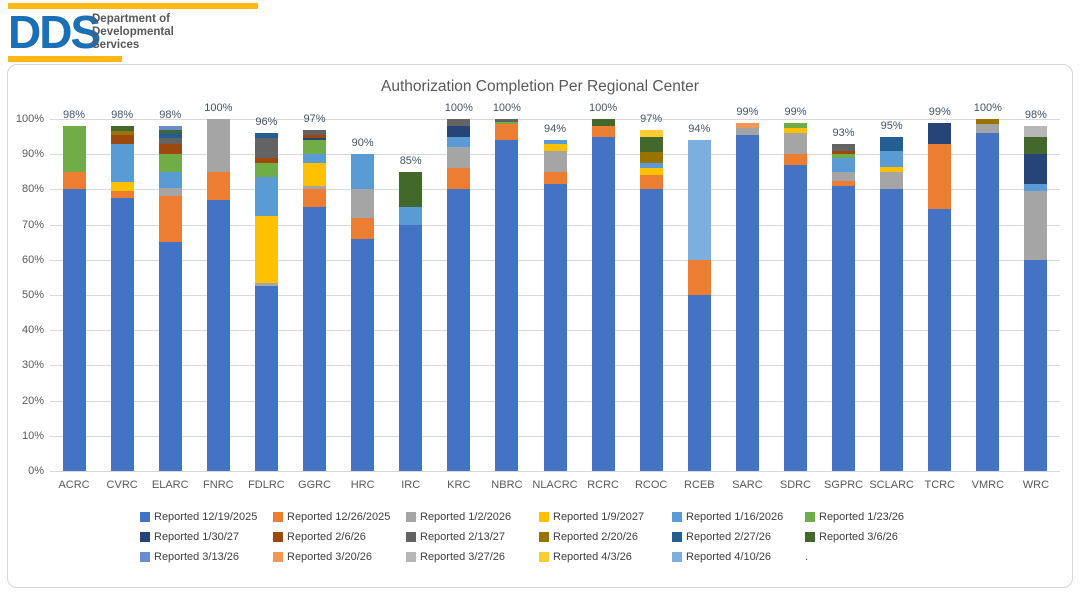 The height and width of the screenshot is (592, 1081). I want to click on x-axis-category-label: VMRC, so click(988, 485).